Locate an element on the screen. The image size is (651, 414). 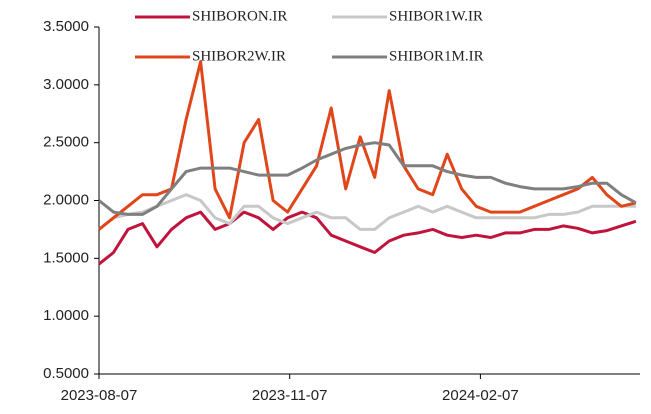
y-tick-label: 3.0000 is located at coordinates (66, 84).